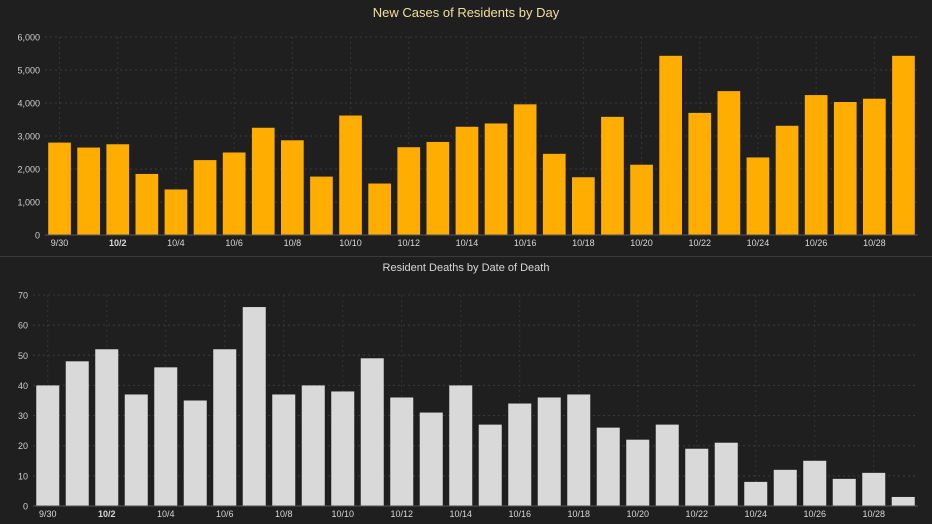 The image size is (932, 524). What do you see at coordinates (23, 356) in the screenshot?
I see `y-tick-label: 50` at bounding box center [23, 356].